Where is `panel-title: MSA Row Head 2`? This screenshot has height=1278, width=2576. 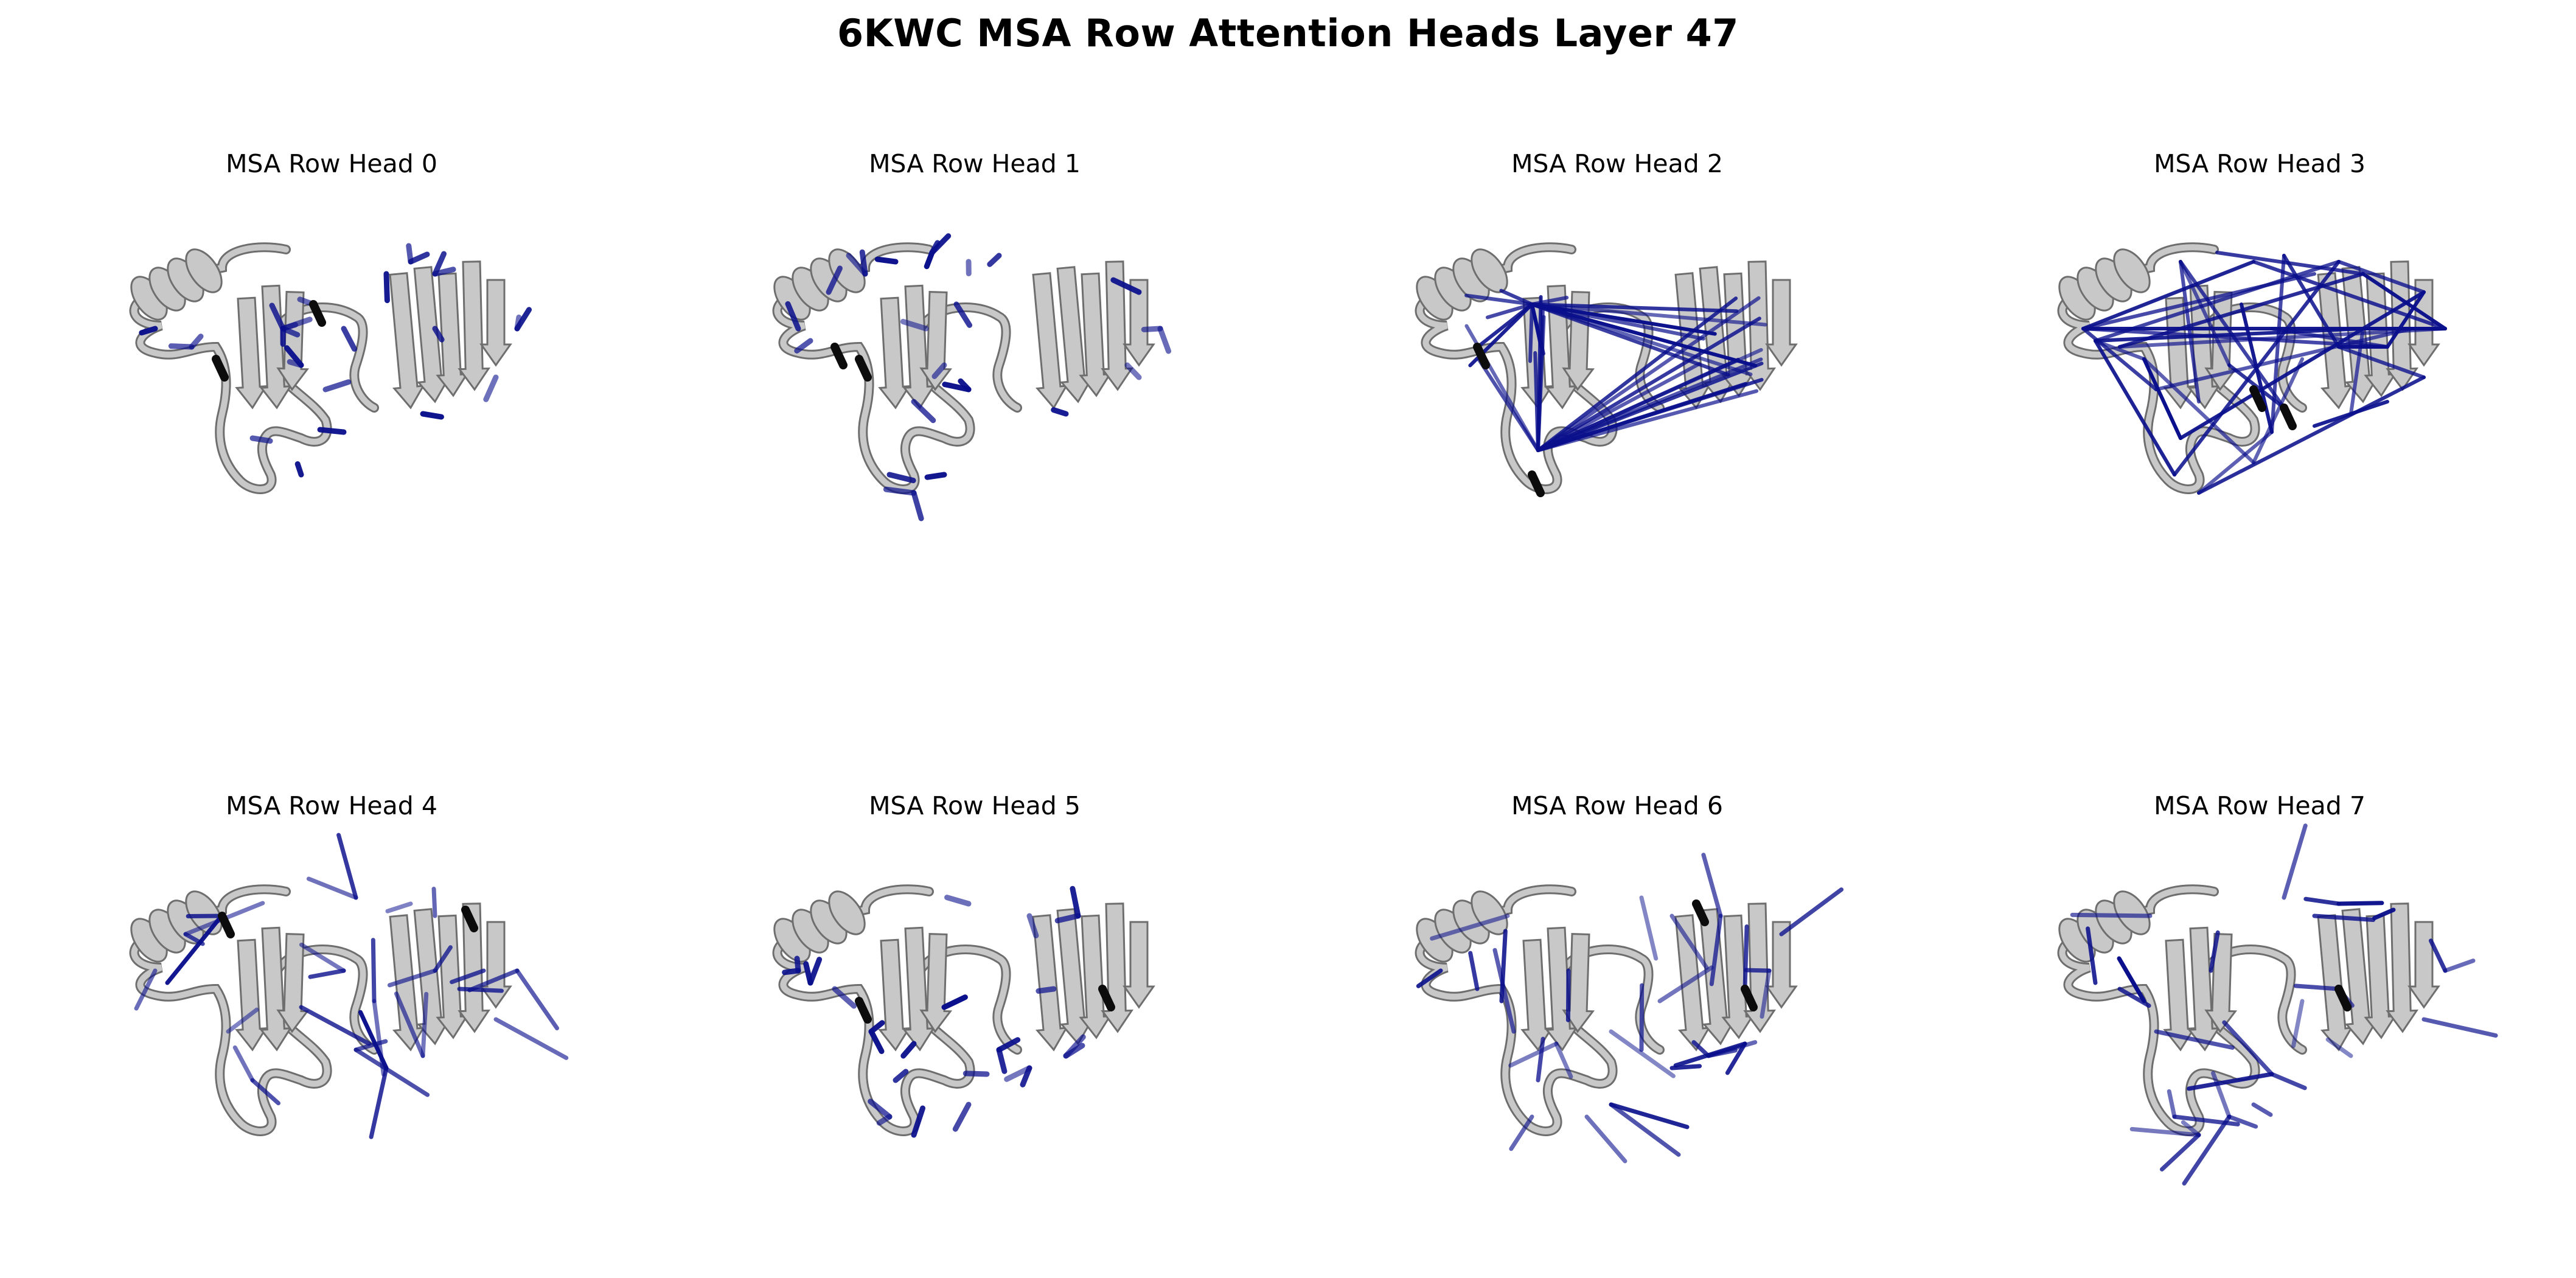
panel-title: MSA Row Head 2 is located at coordinates (1617, 163).